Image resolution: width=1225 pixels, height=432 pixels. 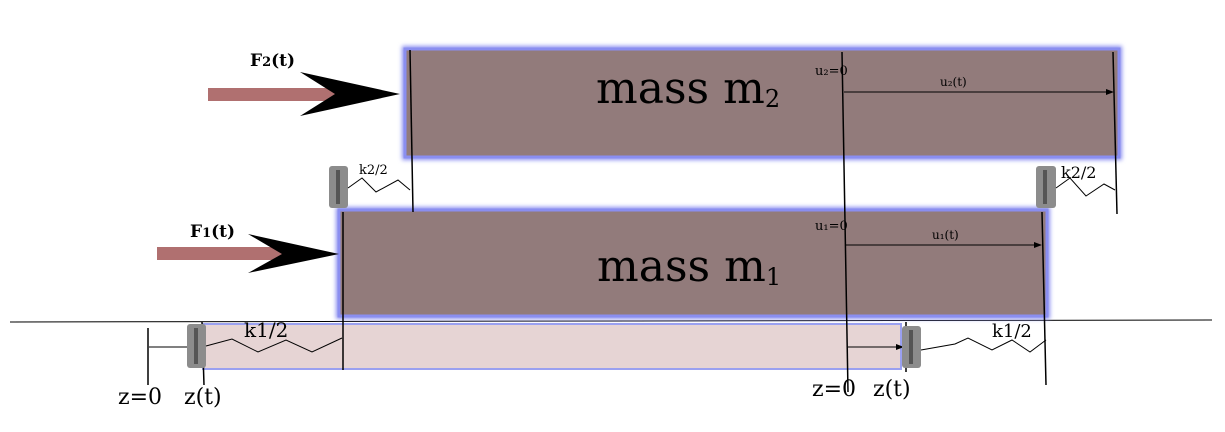 What do you see at coordinates (411, 131) in the screenshot?
I see `m2-left-edge-line` at bounding box center [411, 131].